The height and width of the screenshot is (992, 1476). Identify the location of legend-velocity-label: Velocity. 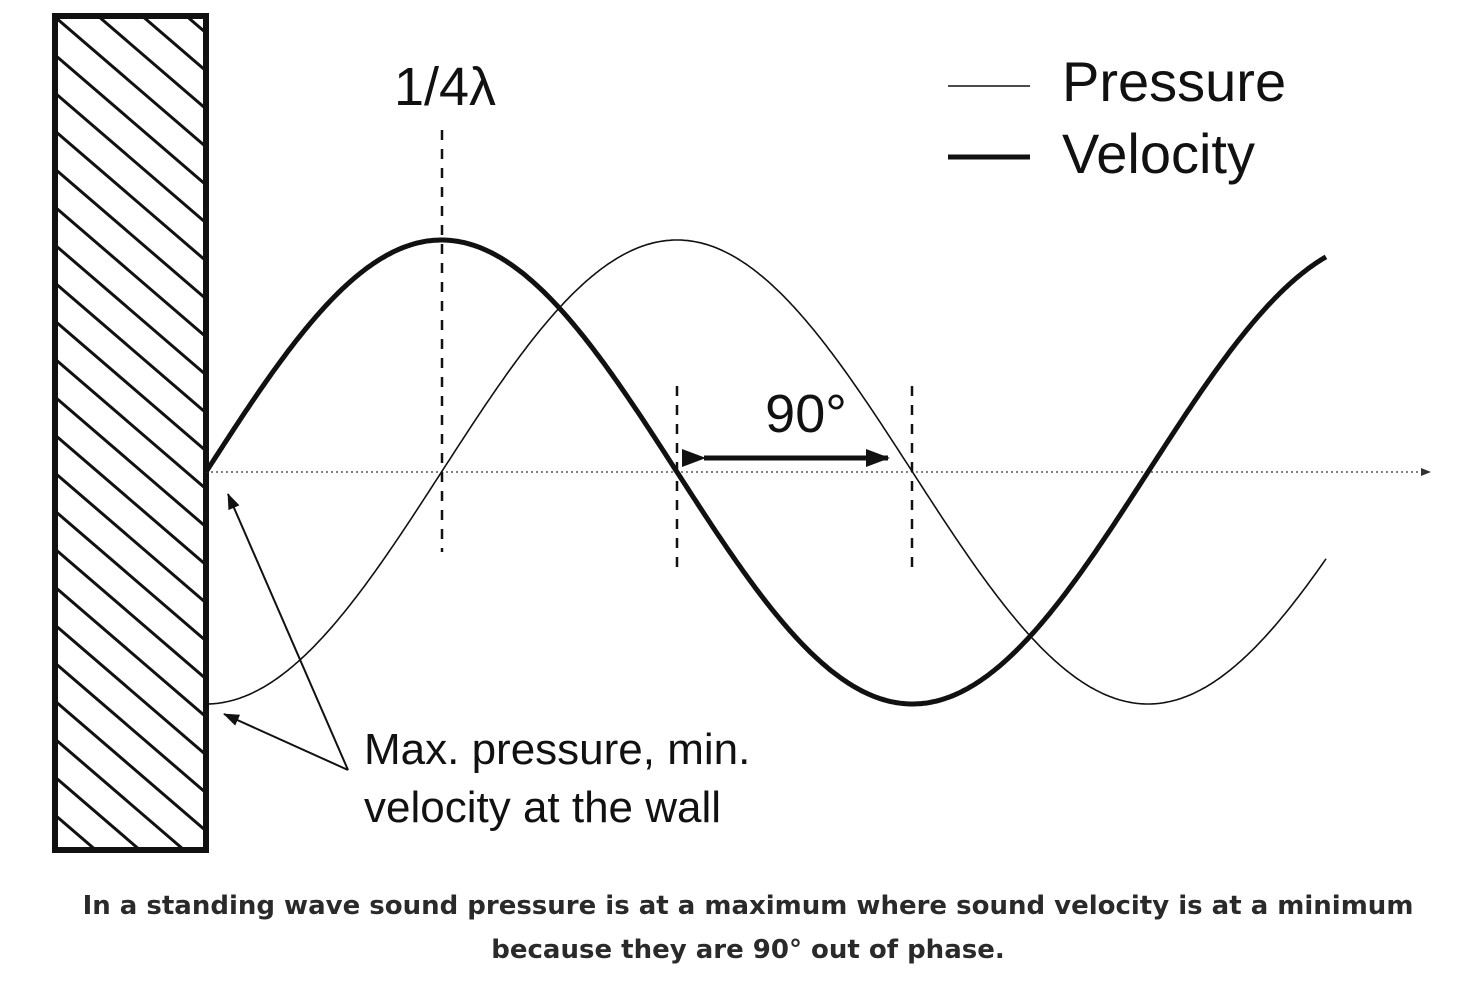
(1158, 153).